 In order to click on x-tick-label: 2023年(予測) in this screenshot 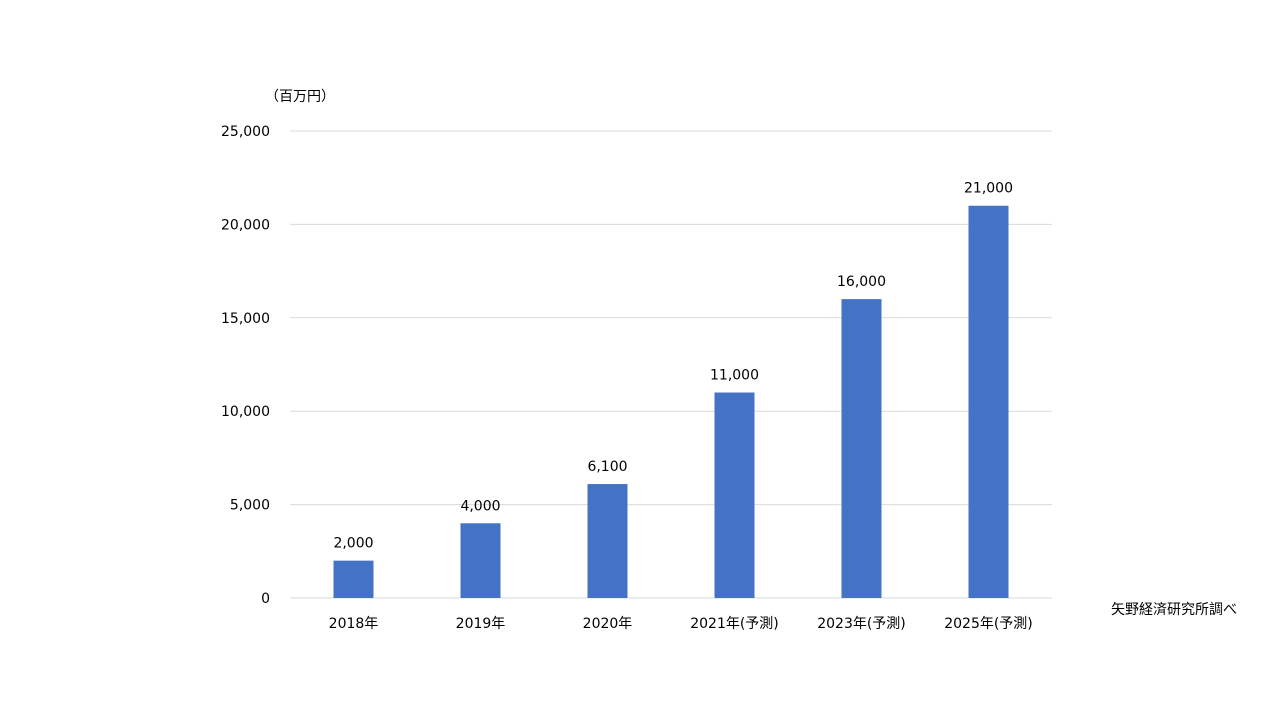, I will do `click(861, 624)`.